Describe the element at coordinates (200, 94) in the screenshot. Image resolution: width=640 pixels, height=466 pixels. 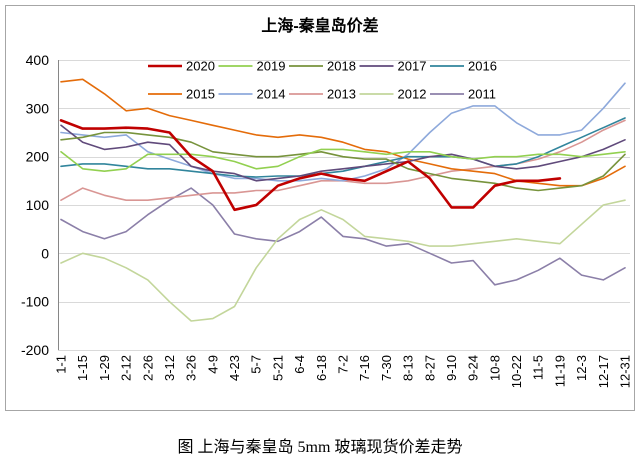
I see `legend-label-2015: 2015` at that location.